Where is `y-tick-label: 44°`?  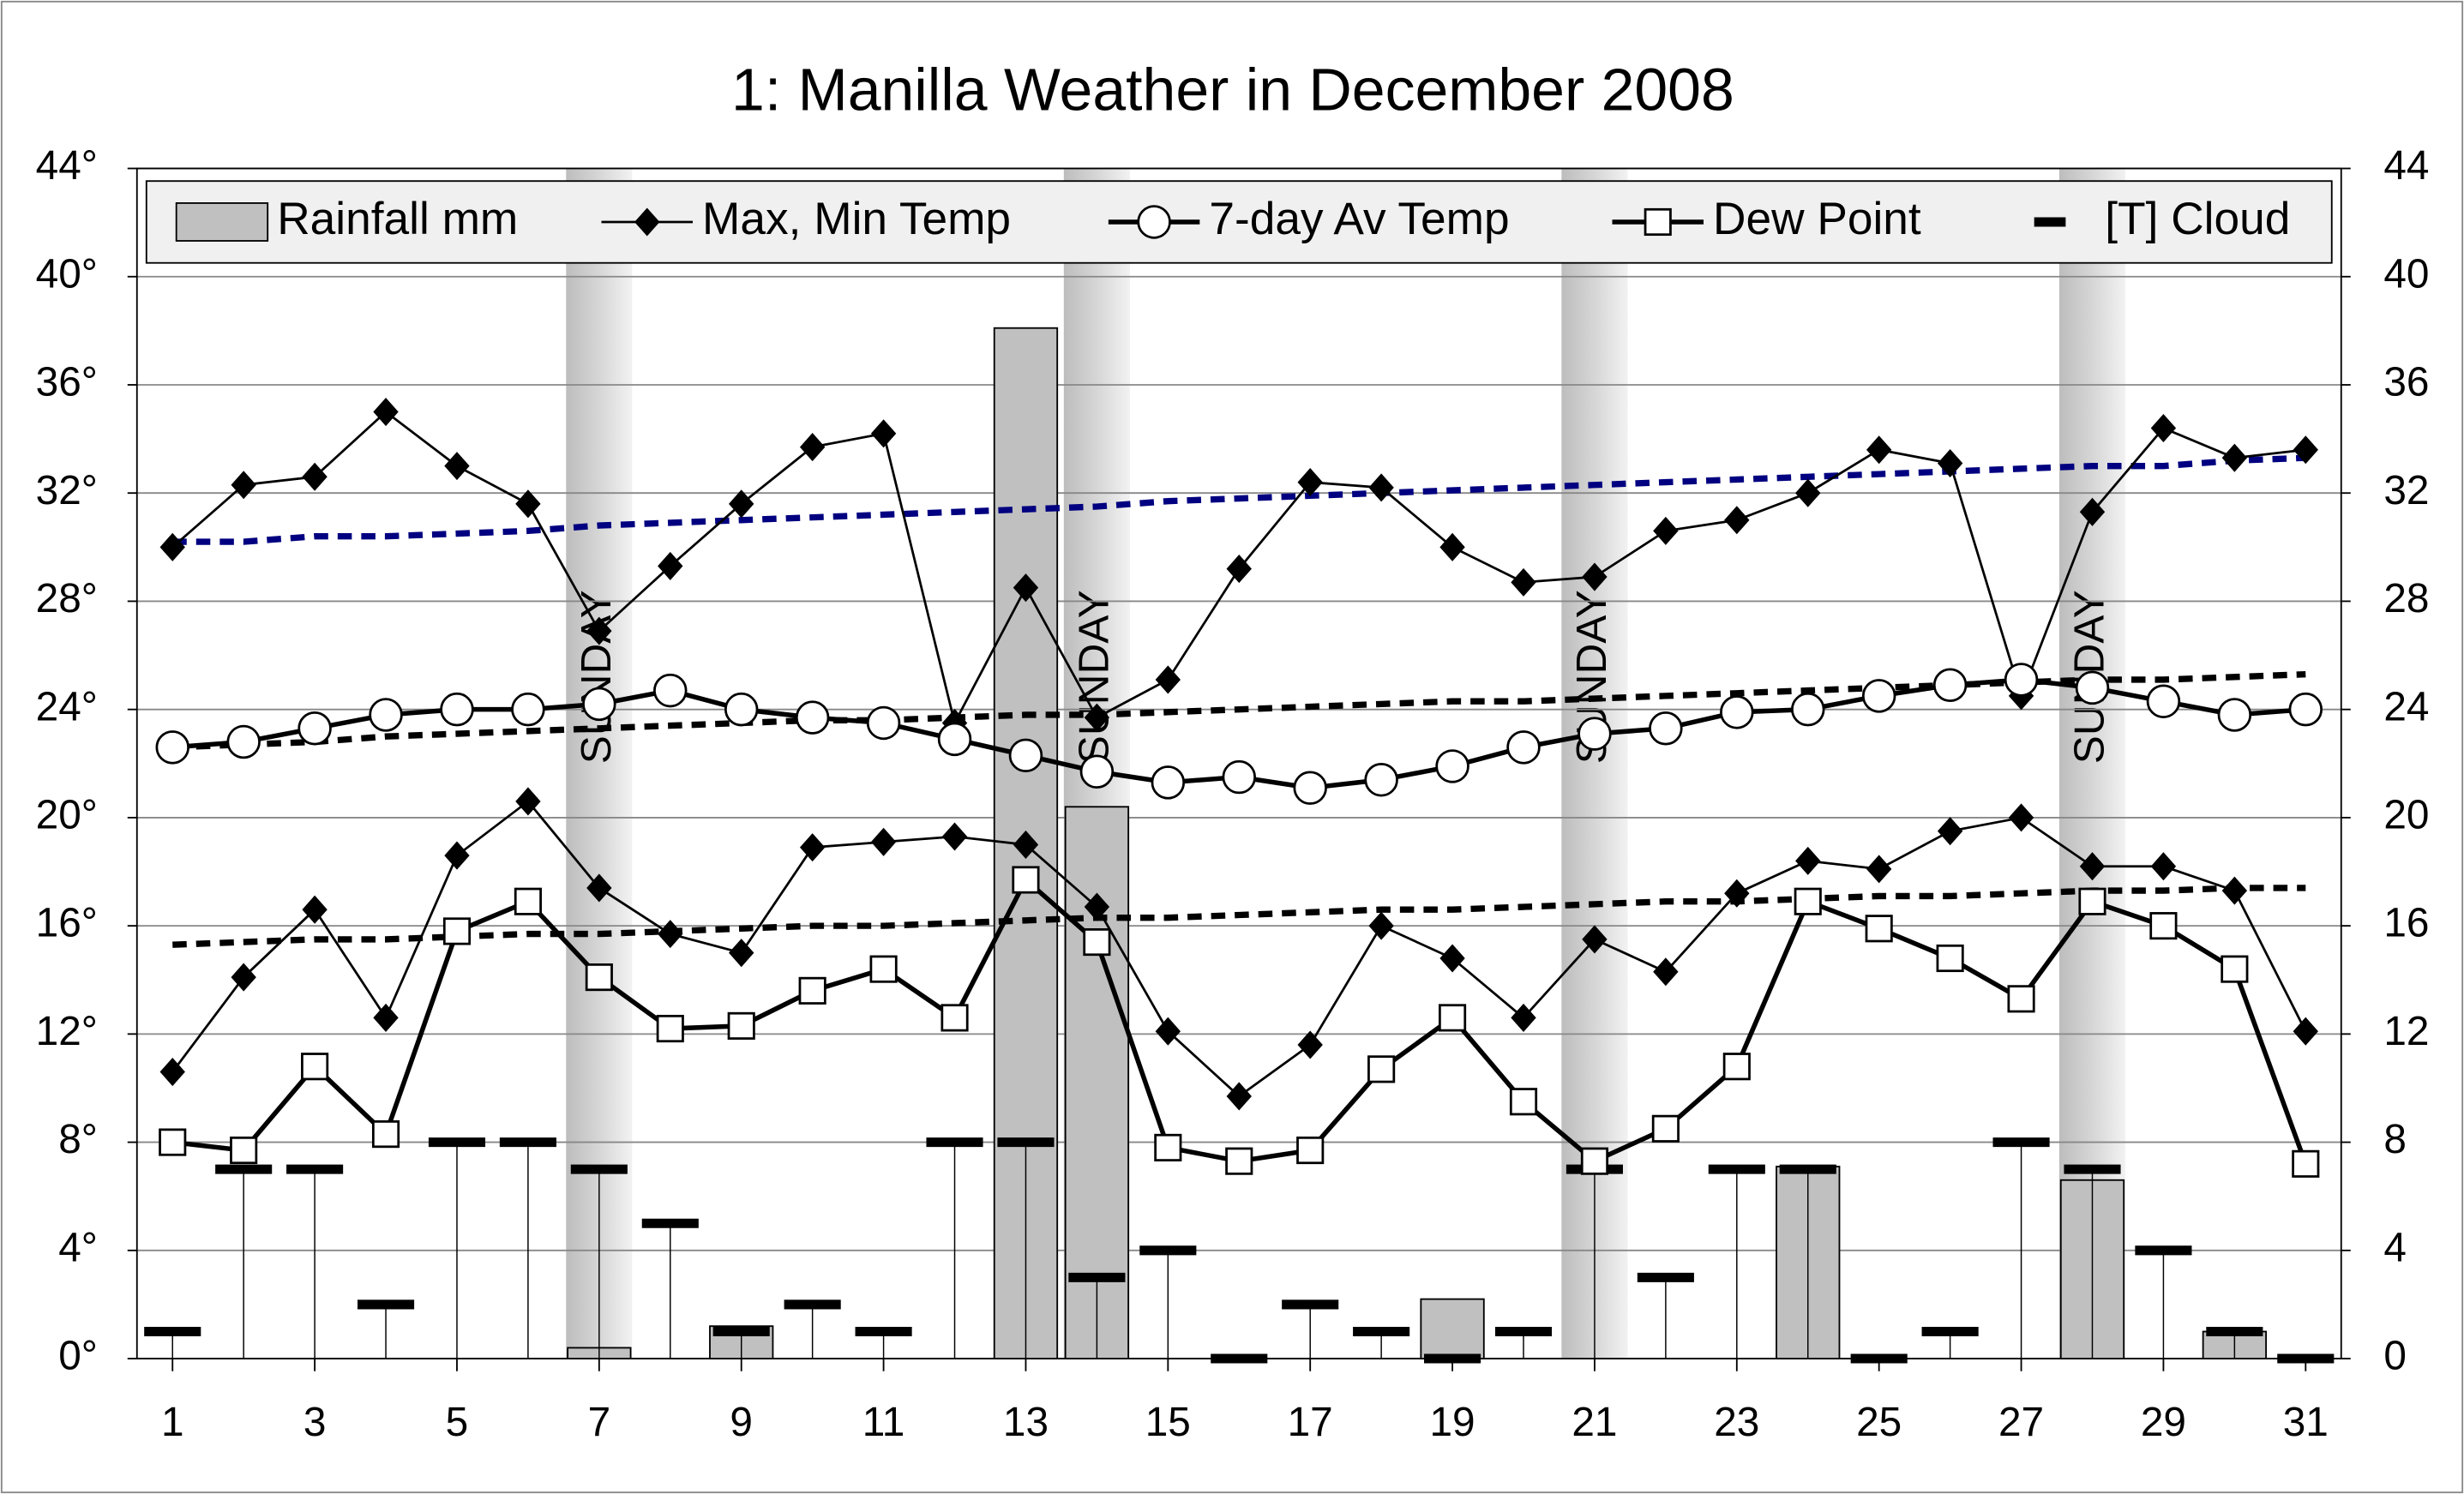 y-tick-label: 44° is located at coordinates (67, 166).